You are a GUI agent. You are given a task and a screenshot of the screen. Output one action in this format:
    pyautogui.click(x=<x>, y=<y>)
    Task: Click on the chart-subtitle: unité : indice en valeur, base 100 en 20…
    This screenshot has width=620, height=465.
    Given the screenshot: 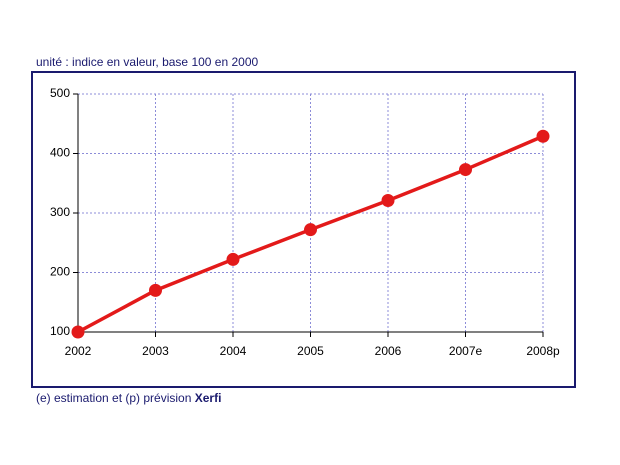 What is the action you would take?
    pyautogui.click(x=147, y=62)
    